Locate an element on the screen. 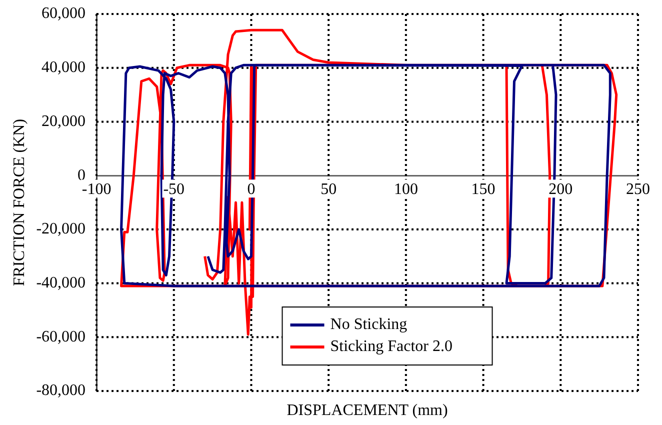 Image resolution: width=662 pixels, height=425 pixels. y-tick-label: -20,000 is located at coordinates (61, 229).